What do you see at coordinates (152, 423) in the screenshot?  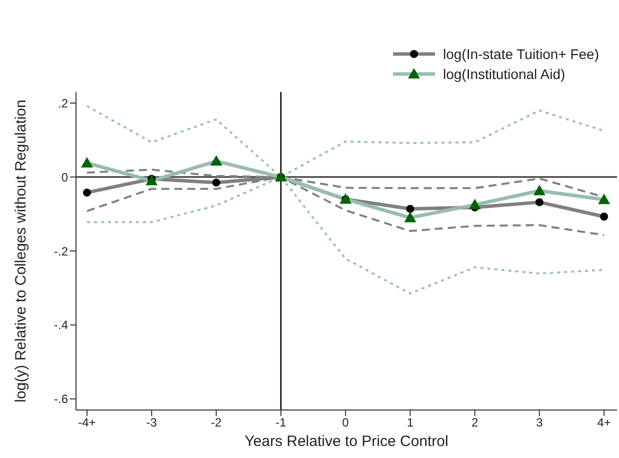 I see `x-tick-label: -3` at bounding box center [152, 423].